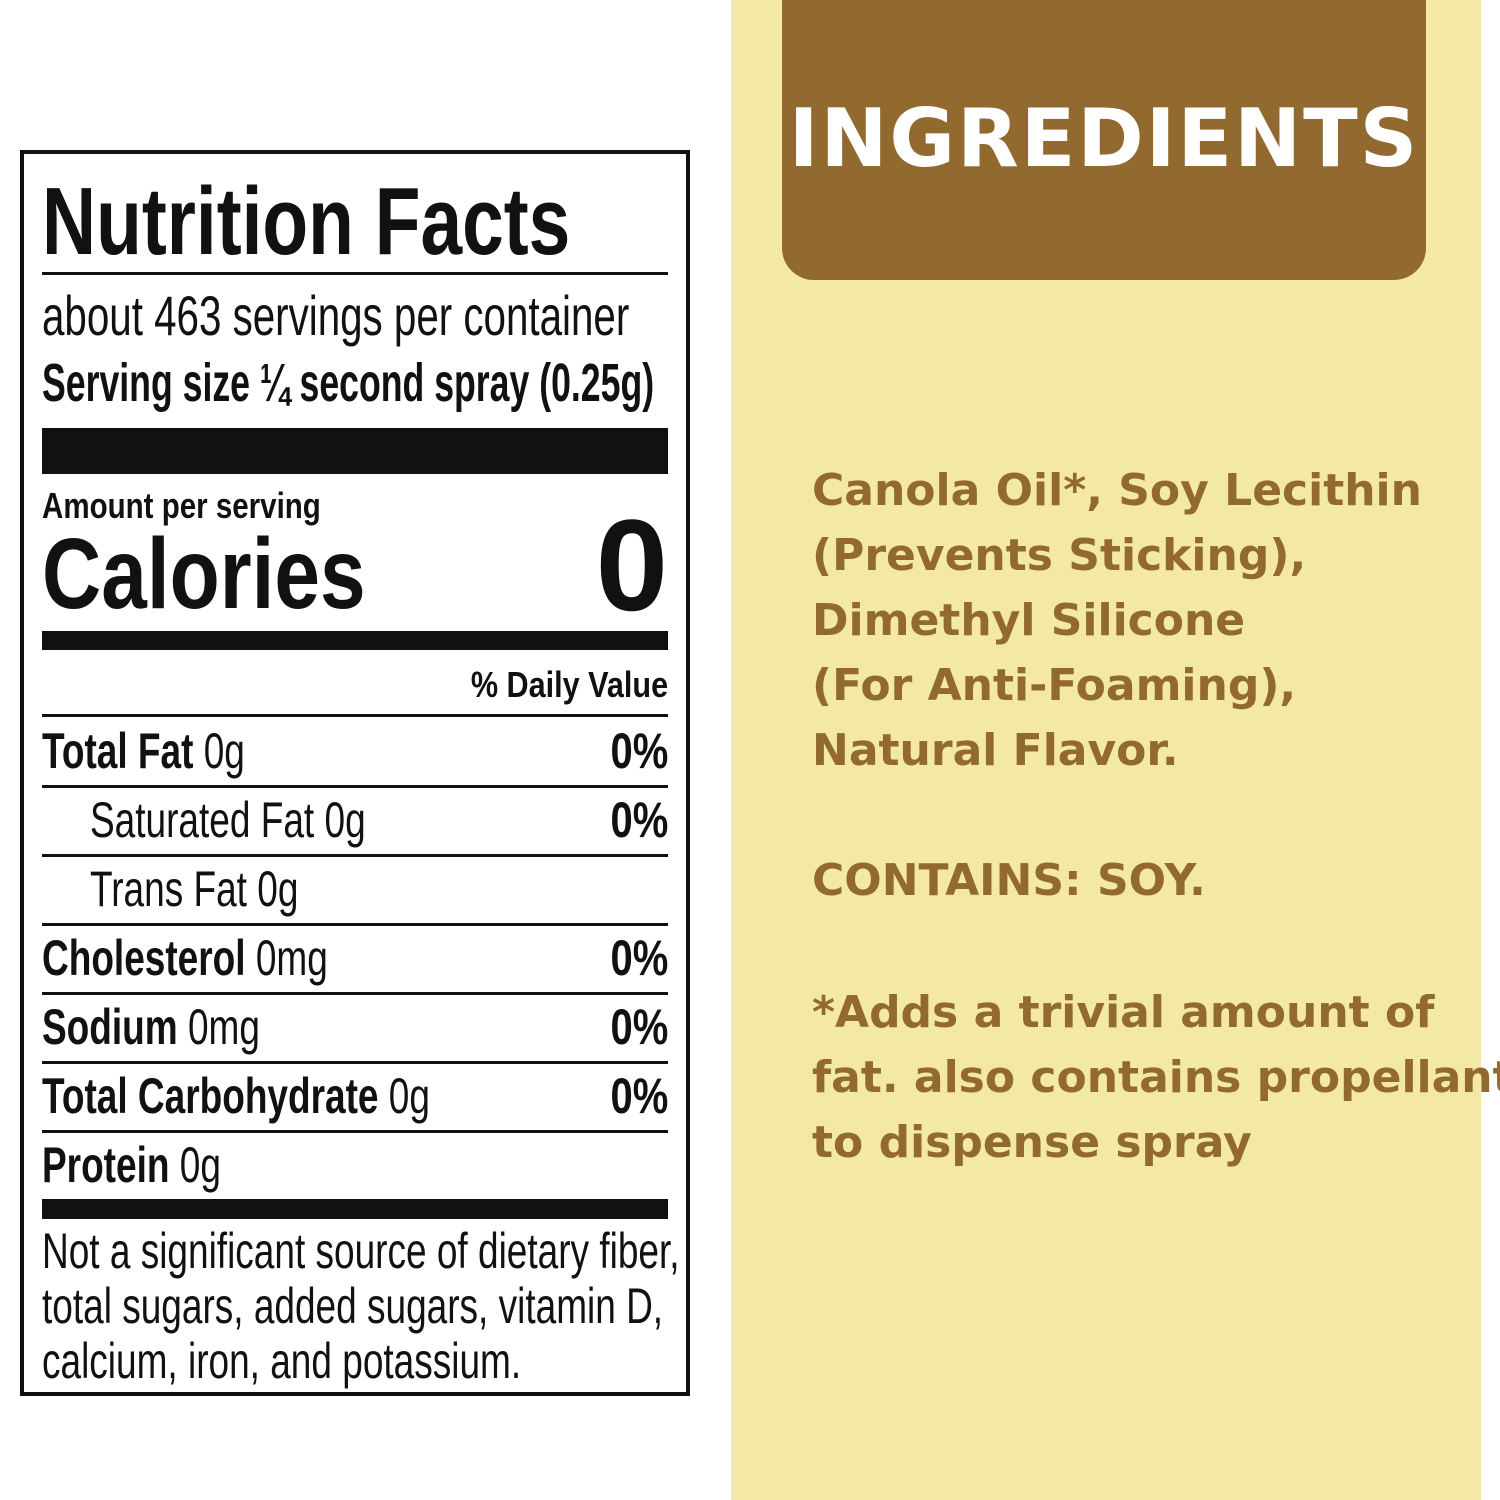 This screenshot has height=1500, width=1500. I want to click on amount-per-serving: Amount per serving, so click(181, 505).